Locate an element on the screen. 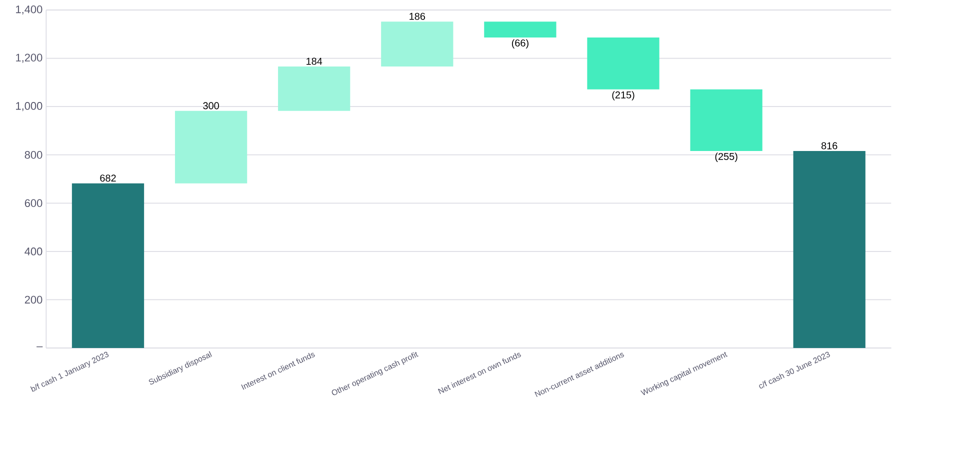 Image resolution: width=961 pixels, height=452 pixels. data-label: 186 is located at coordinates (418, 16).